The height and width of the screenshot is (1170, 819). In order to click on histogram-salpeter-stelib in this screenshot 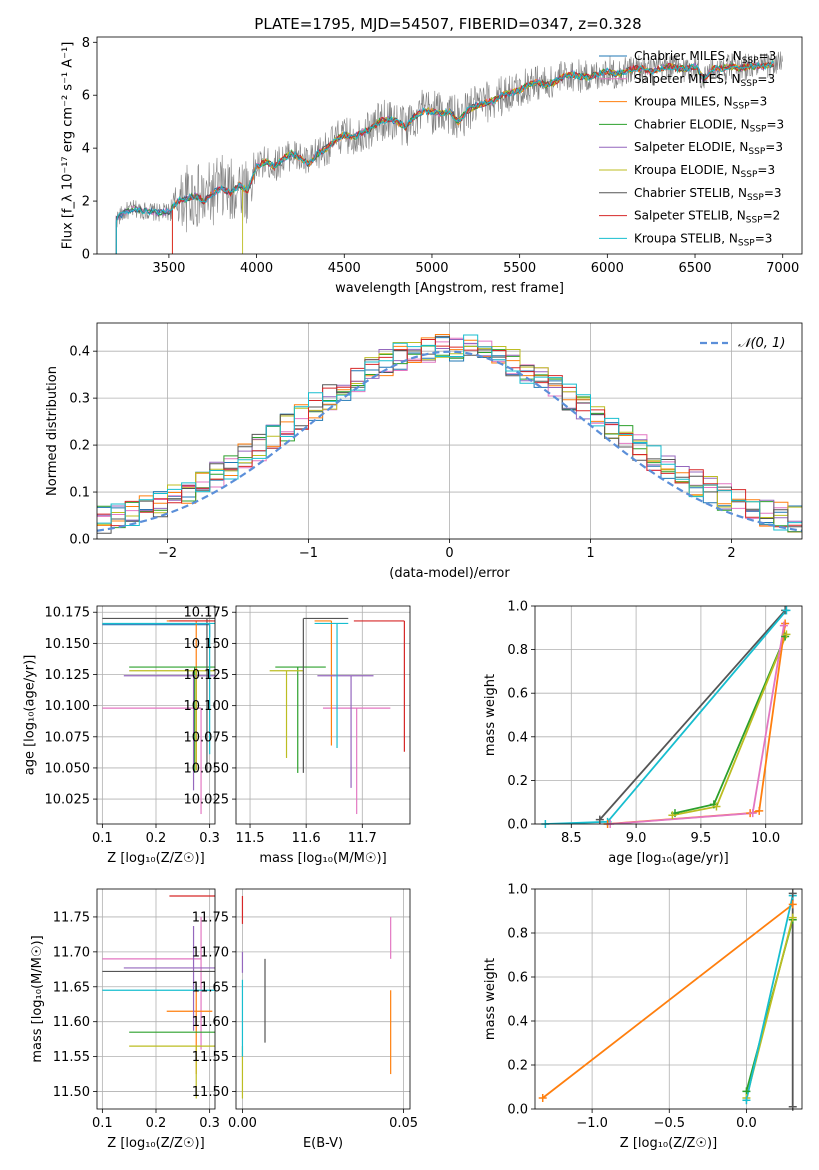, I will do `click(449, 433)`.